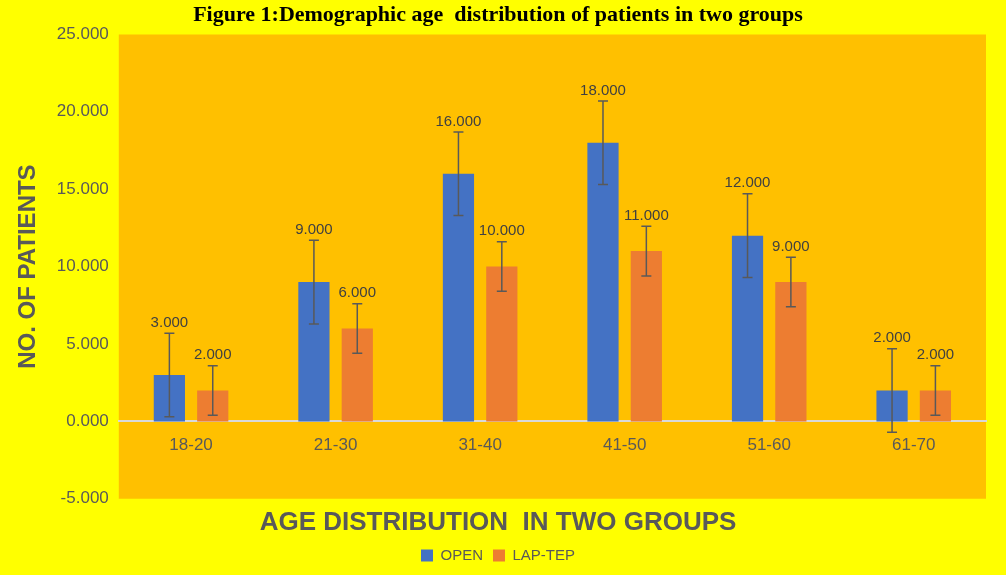 The image size is (1006, 575). I want to click on y-tick-label: 5.000, so click(87, 343).